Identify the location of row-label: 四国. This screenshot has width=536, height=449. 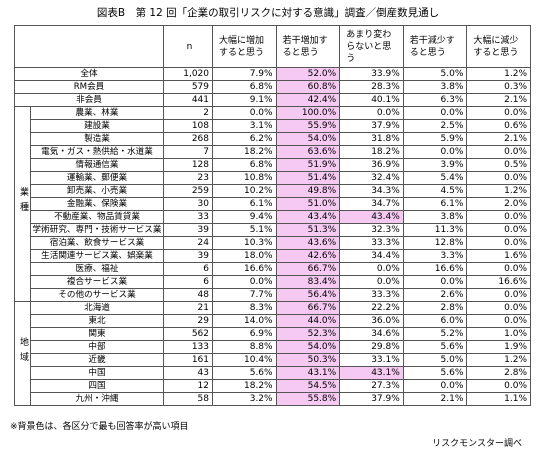
(97, 386).